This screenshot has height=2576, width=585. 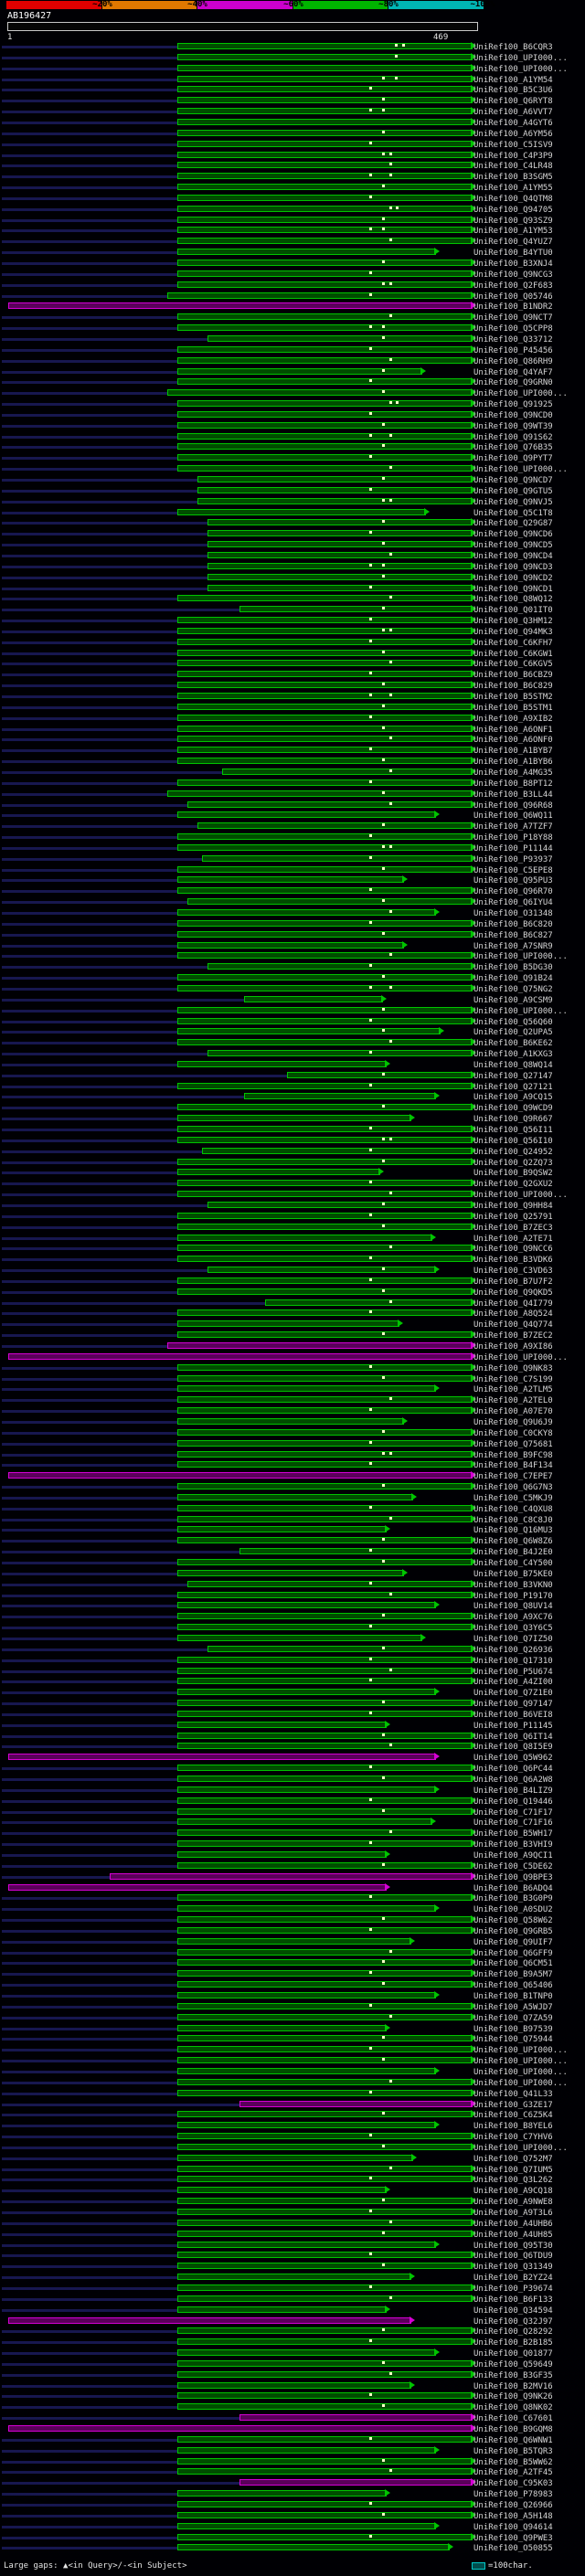 What do you see at coordinates (513, 1737) in the screenshot?
I see `hit-label: UniRef100_Q6IT14` at bounding box center [513, 1737].